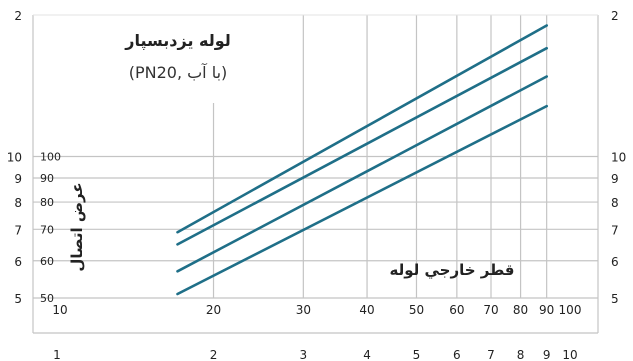  I want to click on right-scale-label: 9, so click(615, 179).